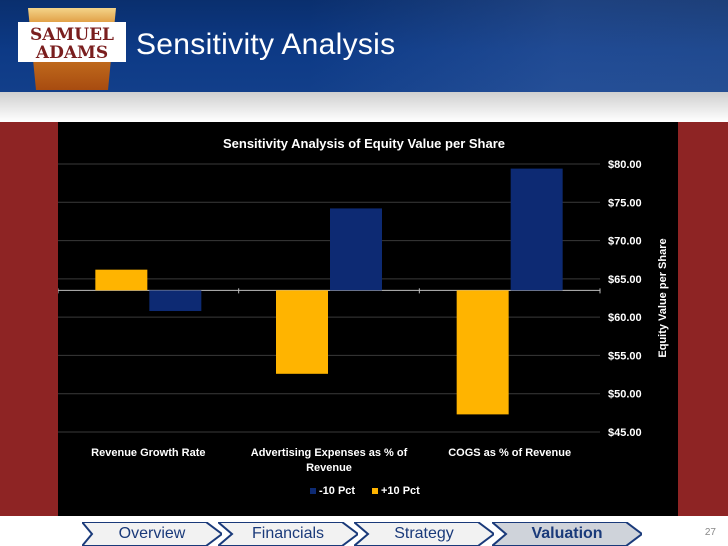 The image size is (728, 546). What do you see at coordinates (625, 280) in the screenshot?
I see `y-tick-label: $65.00` at bounding box center [625, 280].